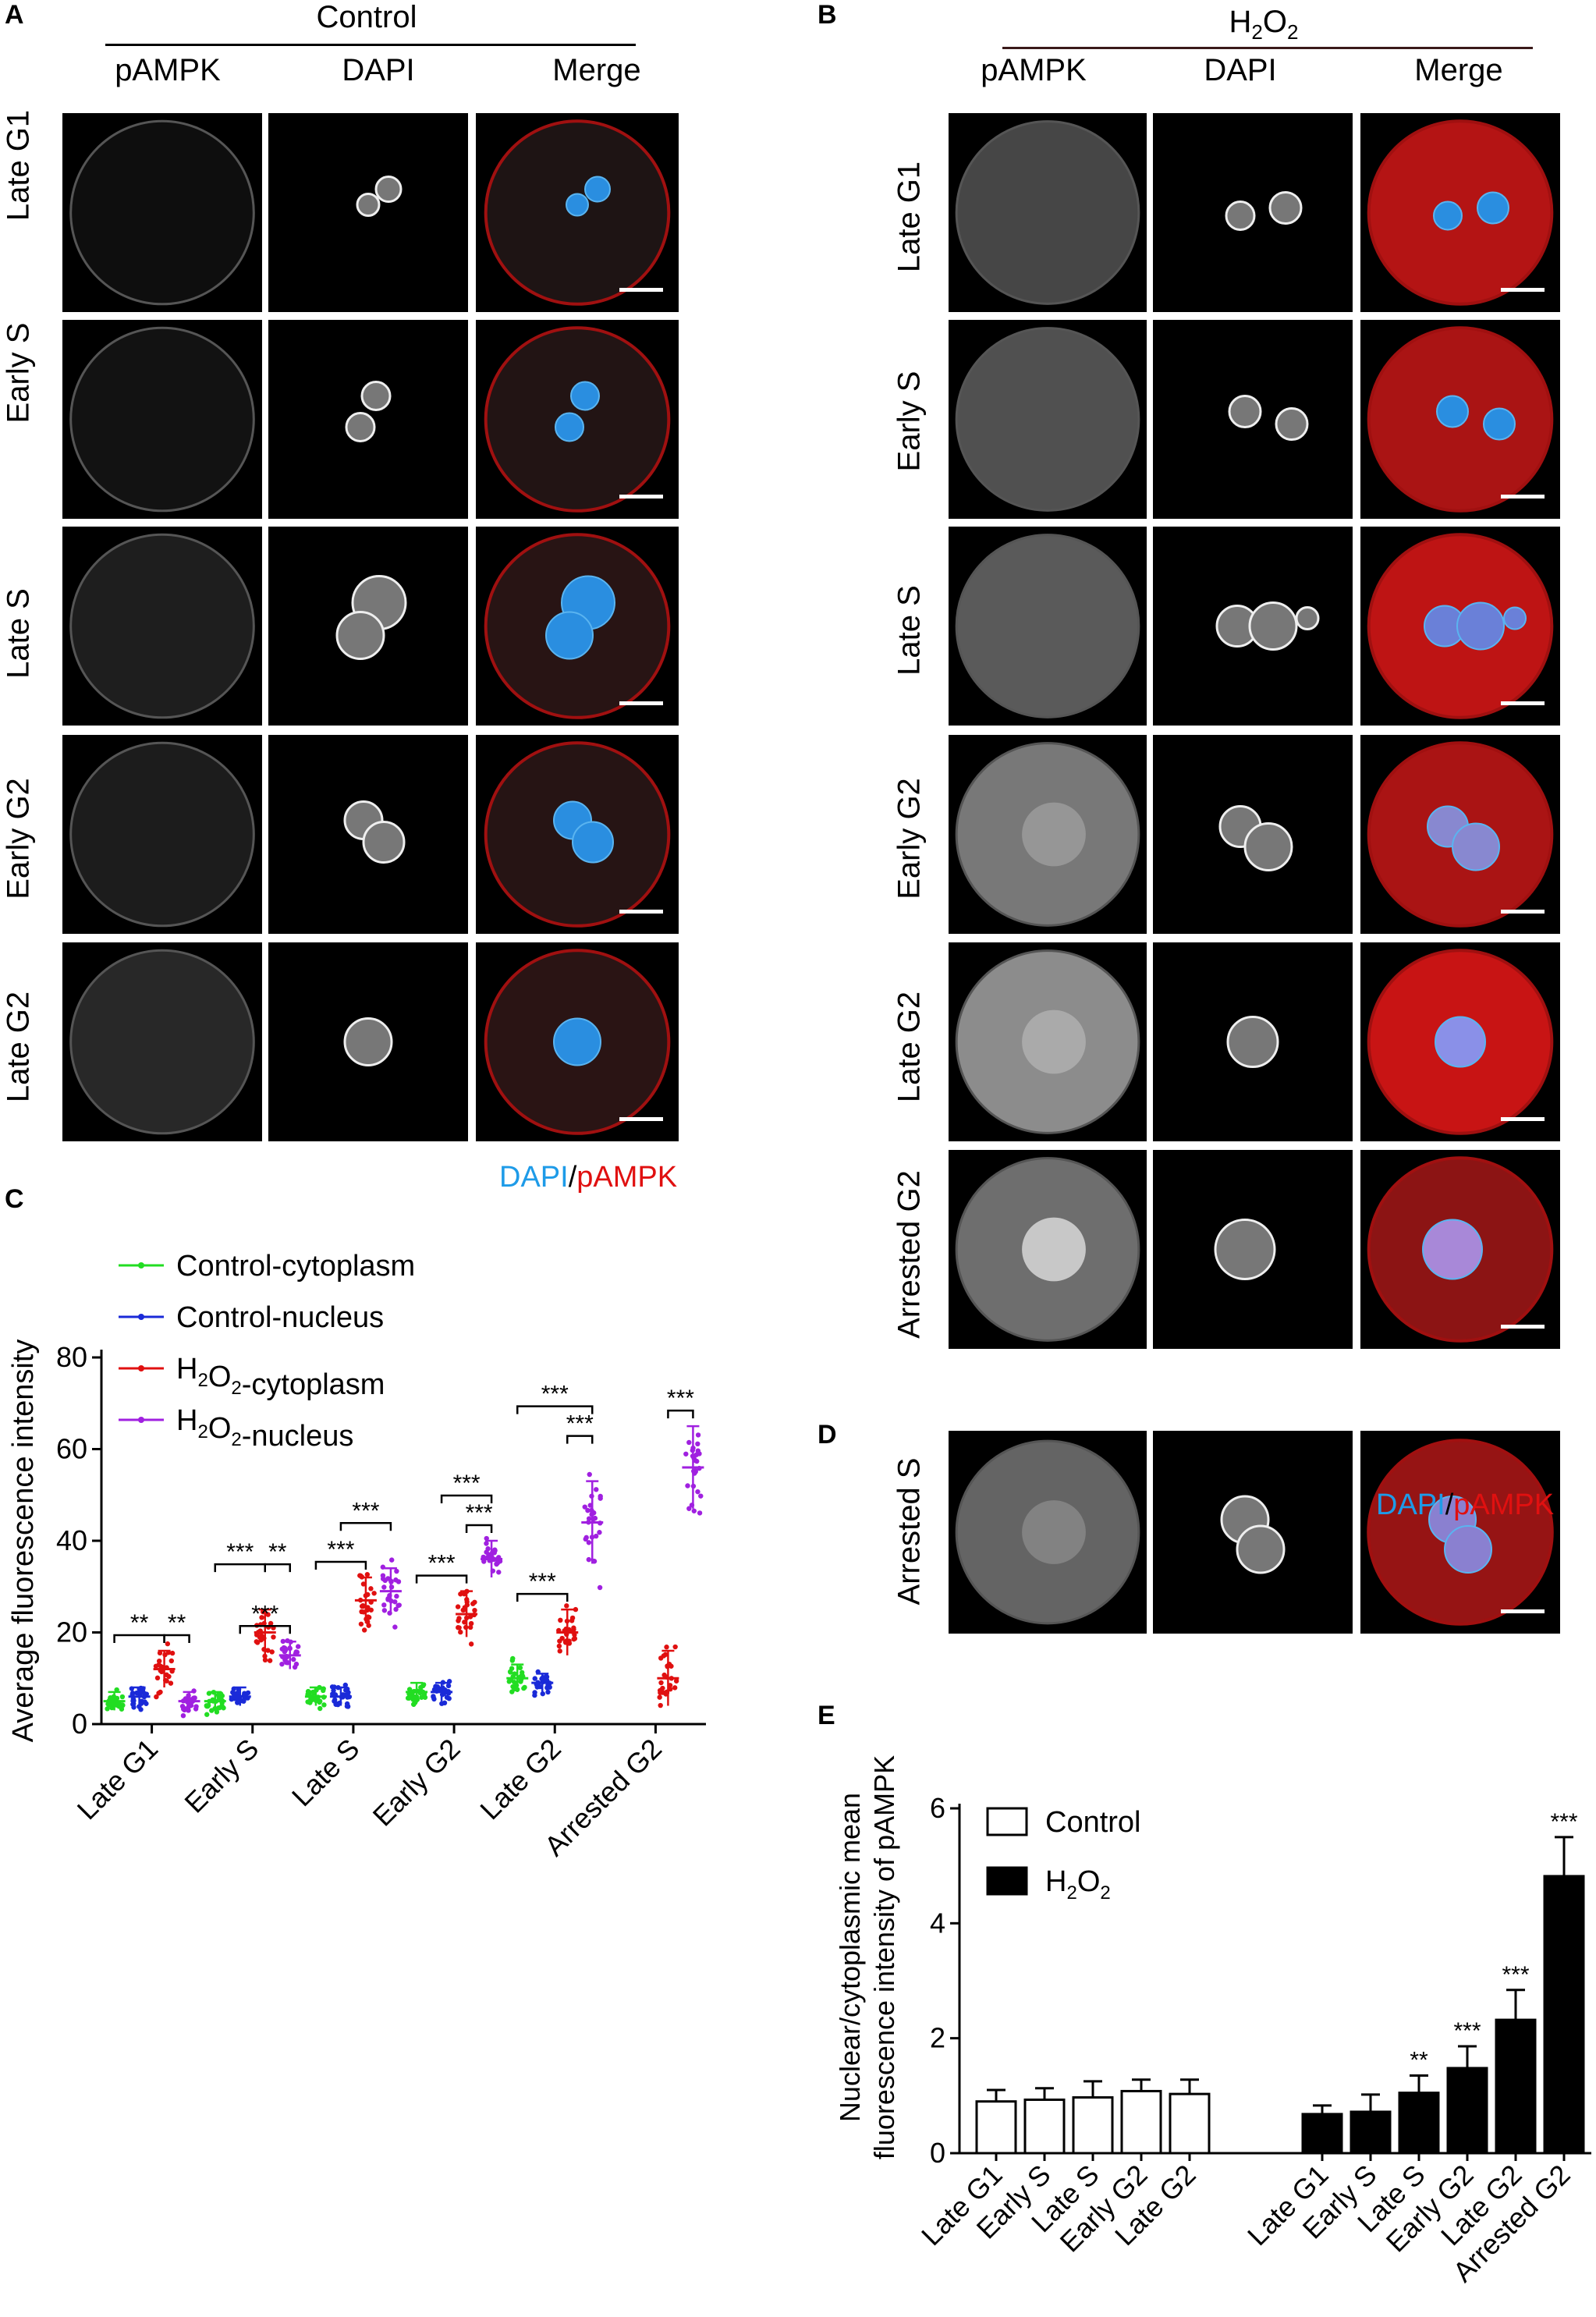 The height and width of the screenshot is (2317, 1596). Describe the element at coordinates (1504, 1504) in the screenshot. I see `legend-pampk: pAMPK` at that location.